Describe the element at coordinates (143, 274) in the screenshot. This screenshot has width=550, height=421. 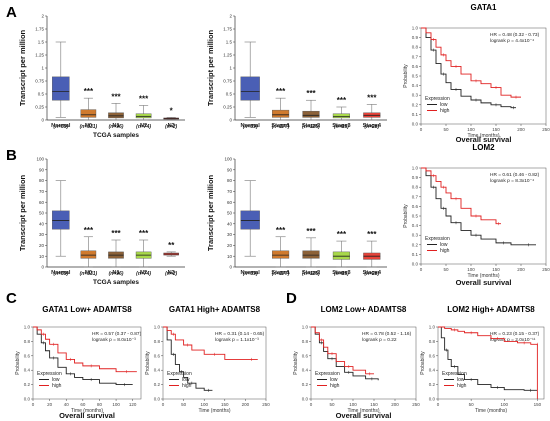
I see `sample-count-label: (n=74)` at that location.